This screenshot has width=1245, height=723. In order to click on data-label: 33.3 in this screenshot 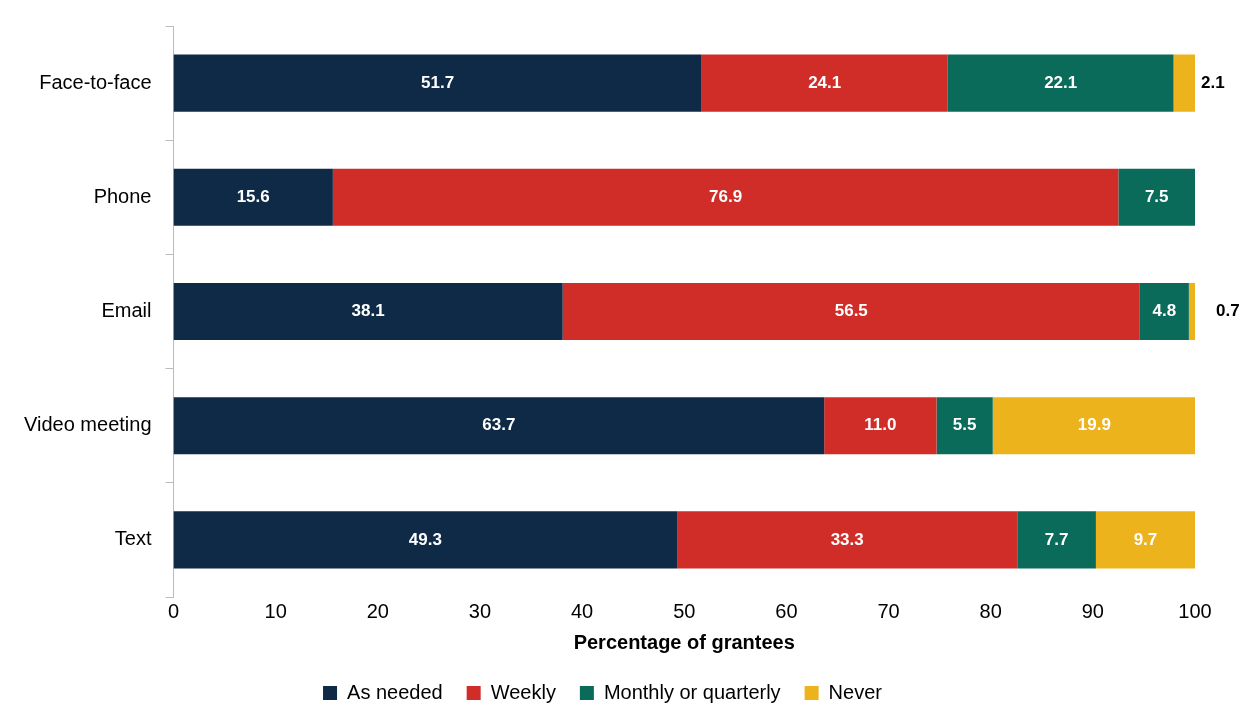, I will do `click(847, 539)`.